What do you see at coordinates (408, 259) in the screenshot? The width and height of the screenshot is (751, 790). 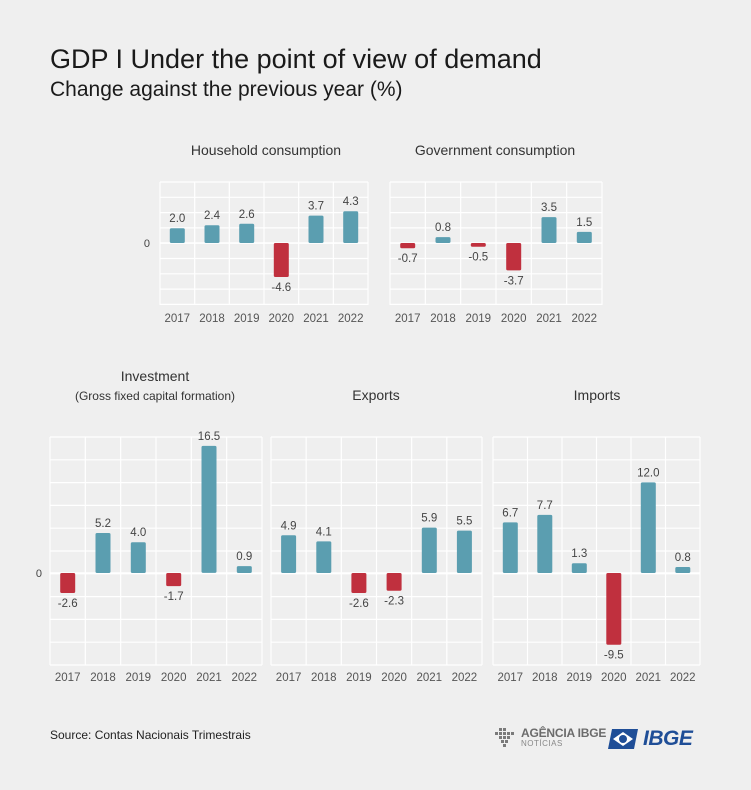 I see `data-label: -0.7` at bounding box center [408, 259].